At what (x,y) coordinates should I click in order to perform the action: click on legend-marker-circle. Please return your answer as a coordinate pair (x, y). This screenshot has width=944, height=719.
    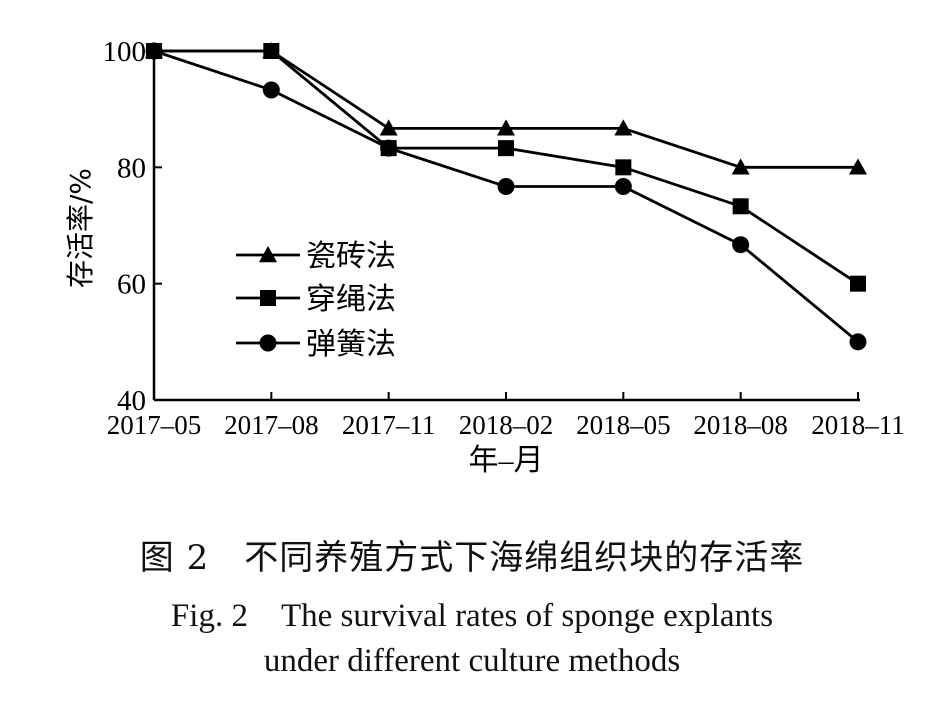
    Looking at the image, I should click on (268, 343).